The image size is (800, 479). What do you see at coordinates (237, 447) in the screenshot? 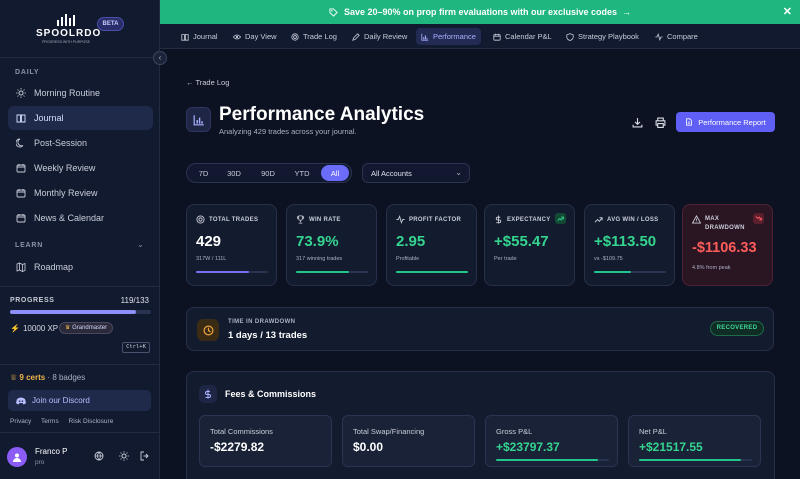
I see `fee-value: -$2279.82` at bounding box center [237, 447].